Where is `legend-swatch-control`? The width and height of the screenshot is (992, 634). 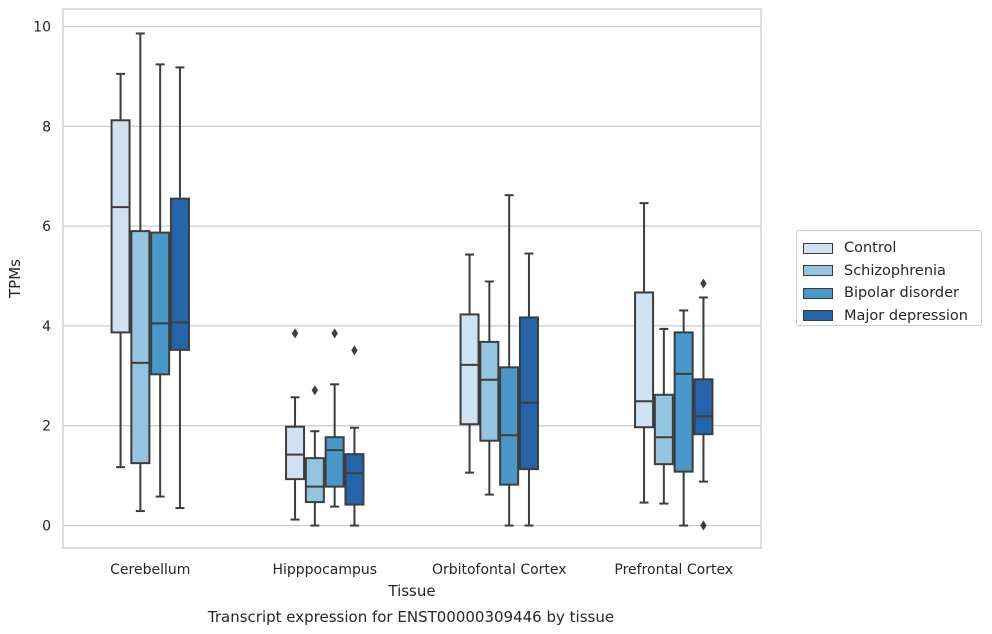
legend-swatch-control is located at coordinates (818, 248).